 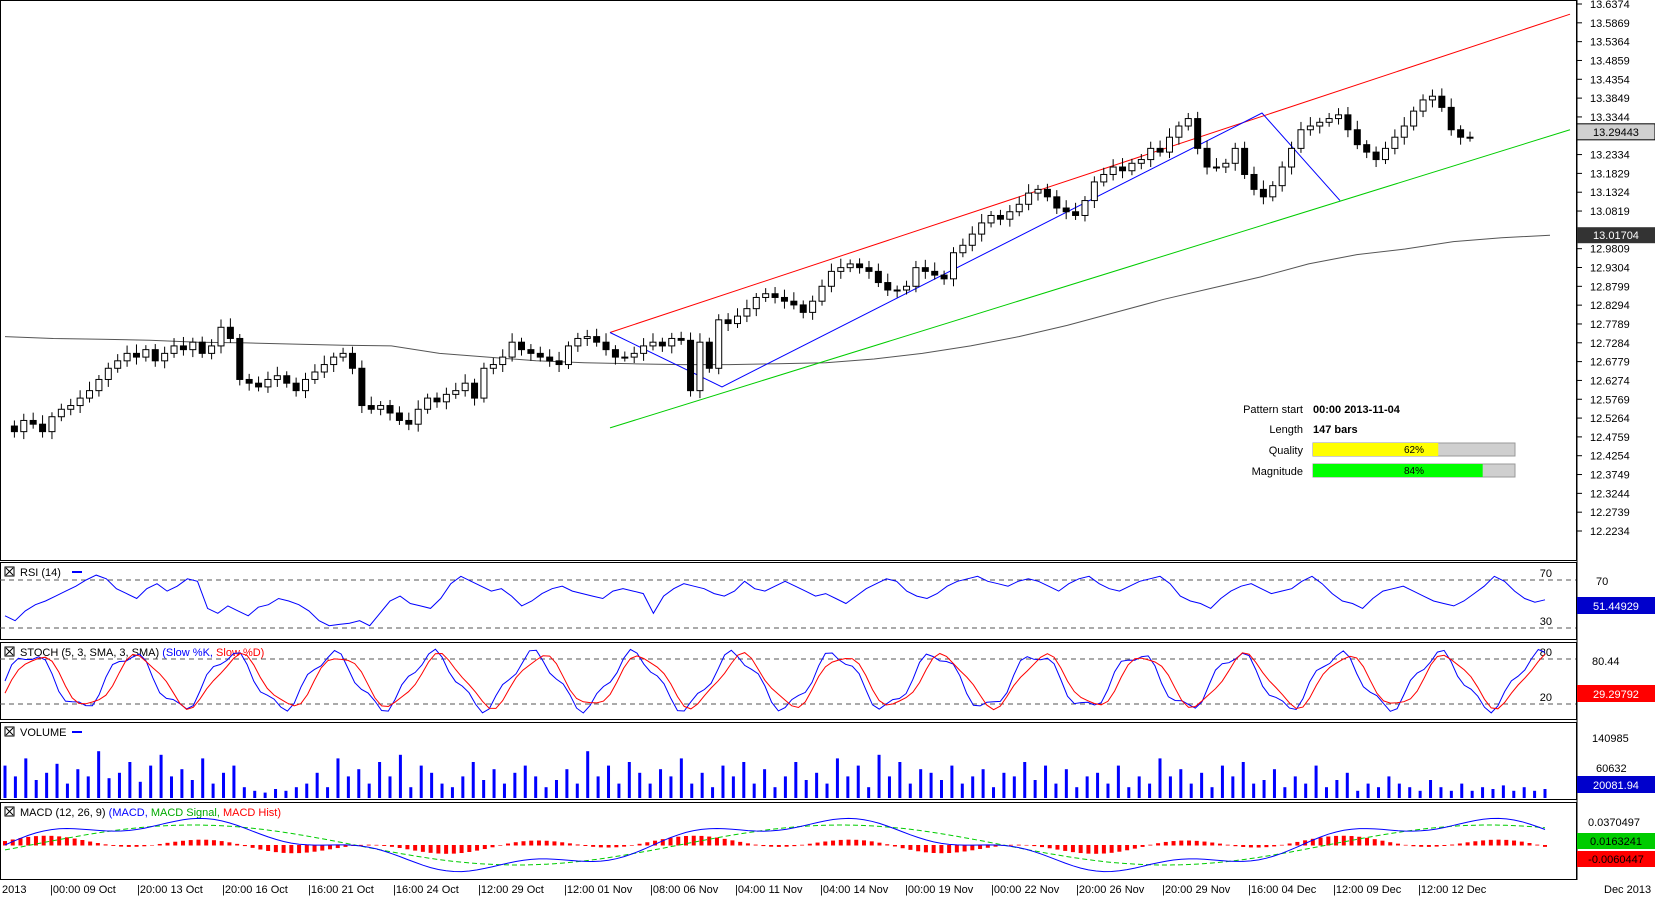 What do you see at coordinates (9, 811) in the screenshot?
I see `macd-close-icon-stroke2` at bounding box center [9, 811].